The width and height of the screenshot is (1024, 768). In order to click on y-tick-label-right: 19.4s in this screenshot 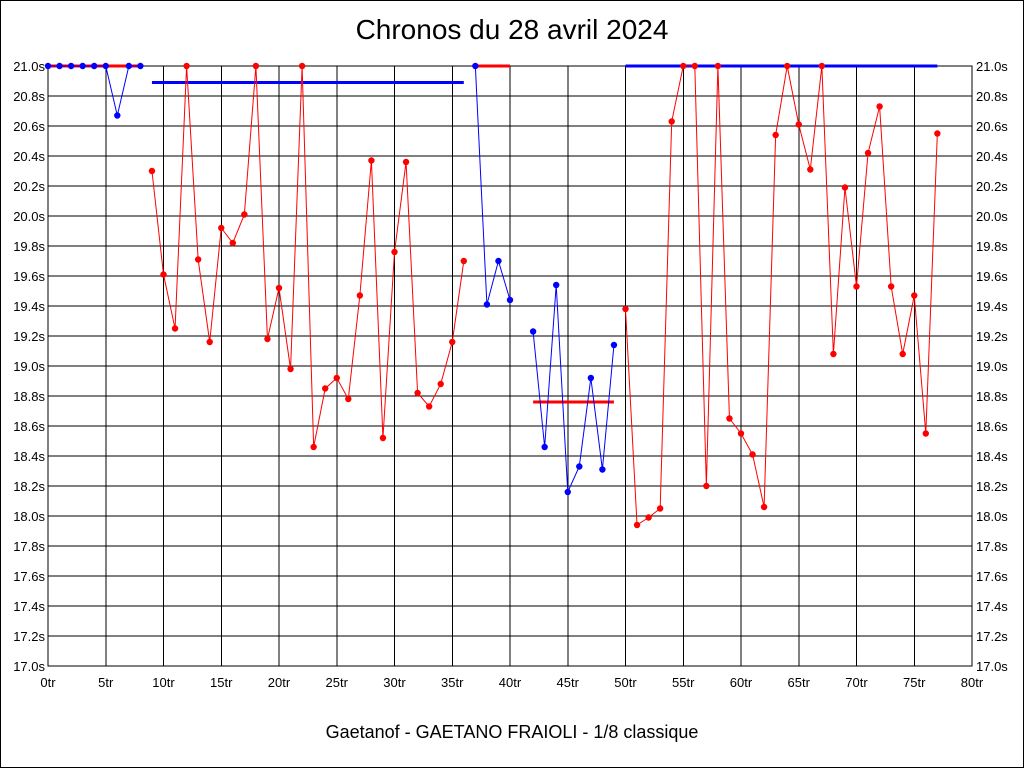, I will do `click(992, 306)`.